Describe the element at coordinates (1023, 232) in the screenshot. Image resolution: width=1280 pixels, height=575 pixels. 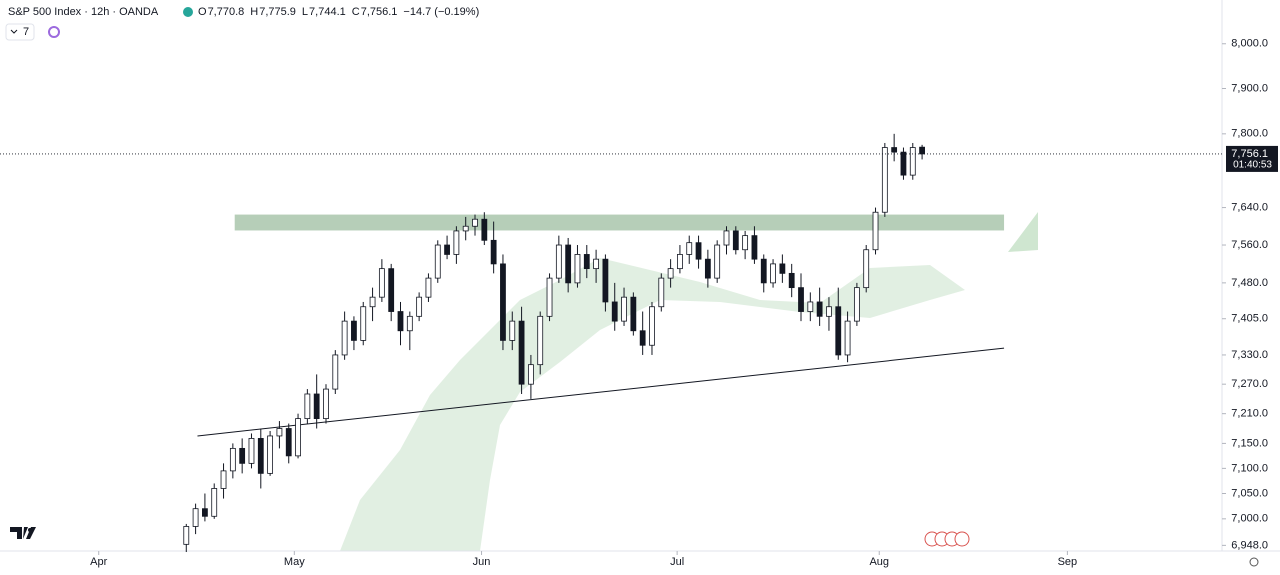
I see `ichimoku-cloud-future` at that location.